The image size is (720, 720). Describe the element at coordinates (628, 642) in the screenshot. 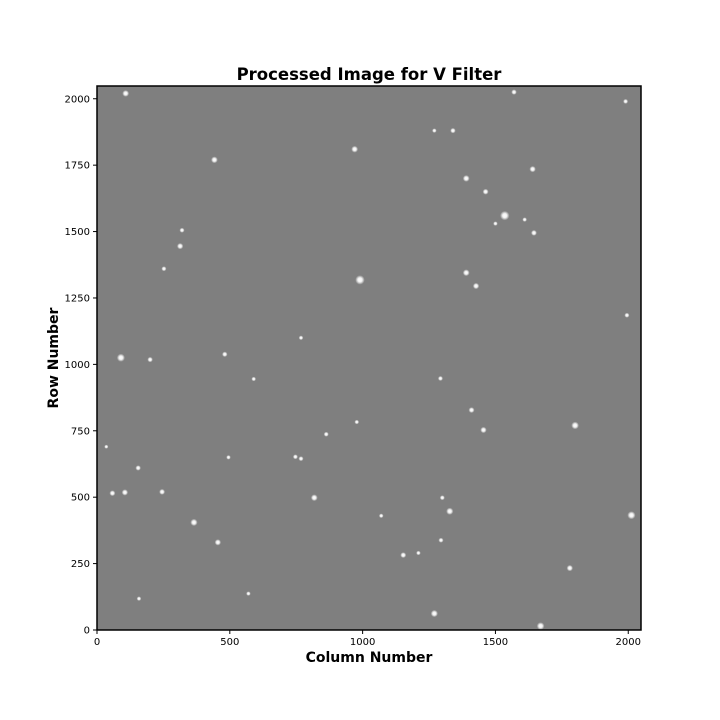

I see `x-tick-label: 2000` at that location.